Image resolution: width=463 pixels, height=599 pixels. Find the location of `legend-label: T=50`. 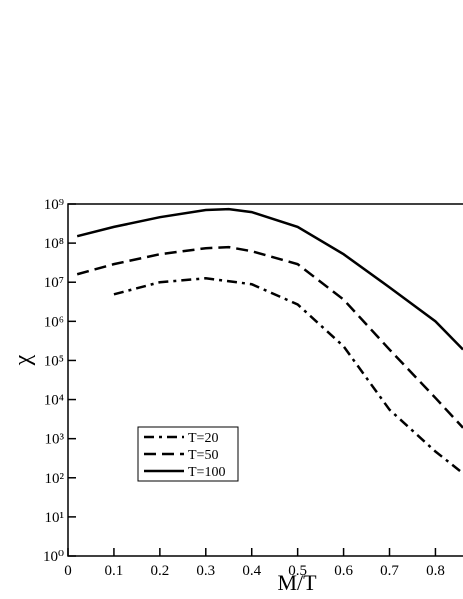

legend-label: T=50 is located at coordinates (203, 455).